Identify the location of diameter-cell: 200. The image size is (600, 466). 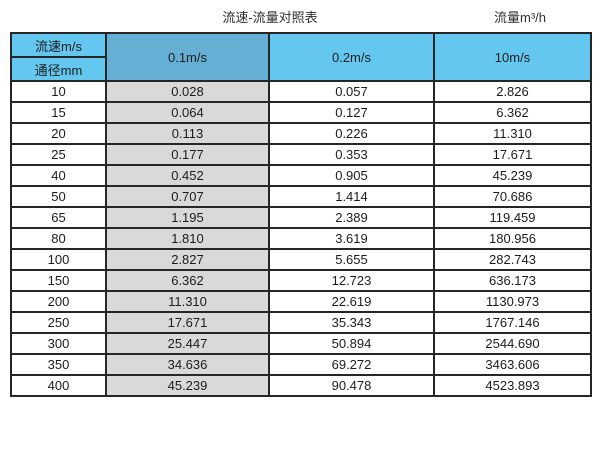
(58, 301).